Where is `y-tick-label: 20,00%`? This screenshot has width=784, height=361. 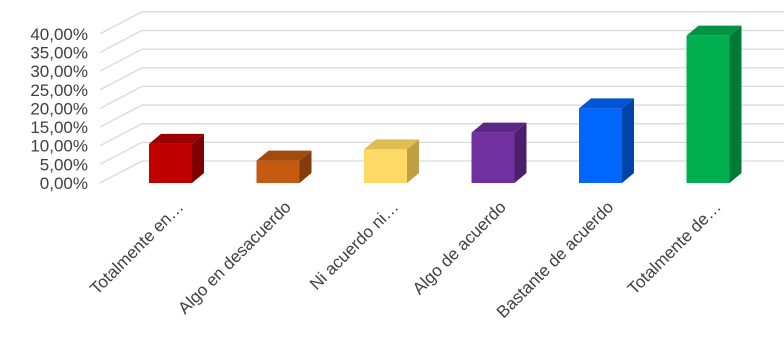 y-tick-label: 20,00% is located at coordinates (59, 108).